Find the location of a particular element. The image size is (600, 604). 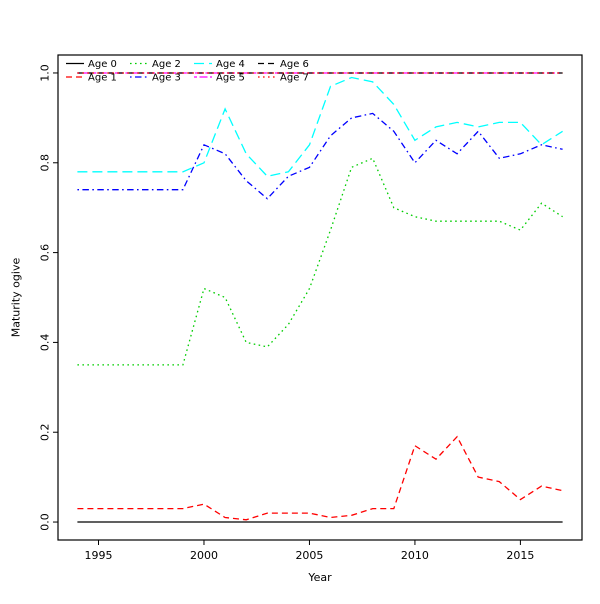

legend-label: Age 2 is located at coordinates (166, 64).